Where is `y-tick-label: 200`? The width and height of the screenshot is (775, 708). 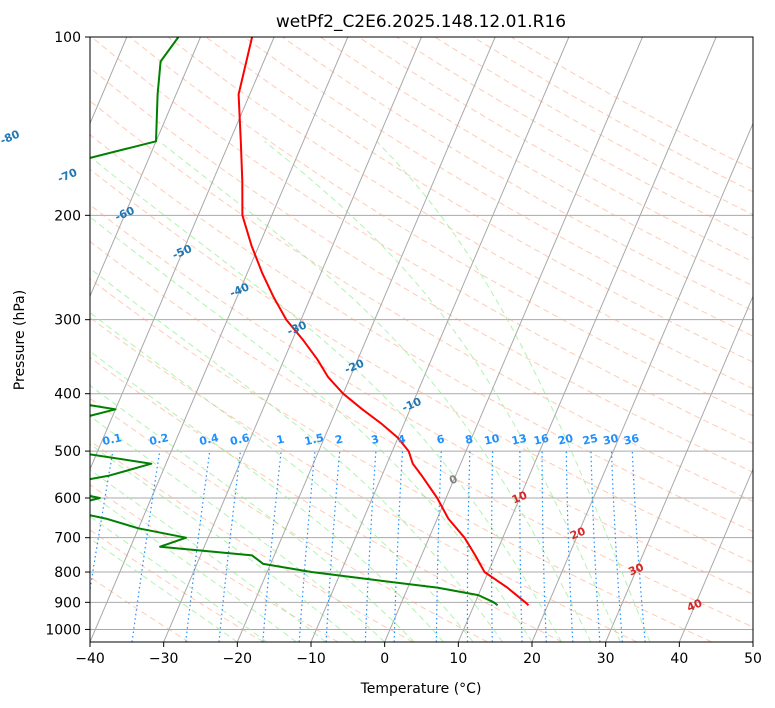 y-tick-label: 200 is located at coordinates (67, 216).